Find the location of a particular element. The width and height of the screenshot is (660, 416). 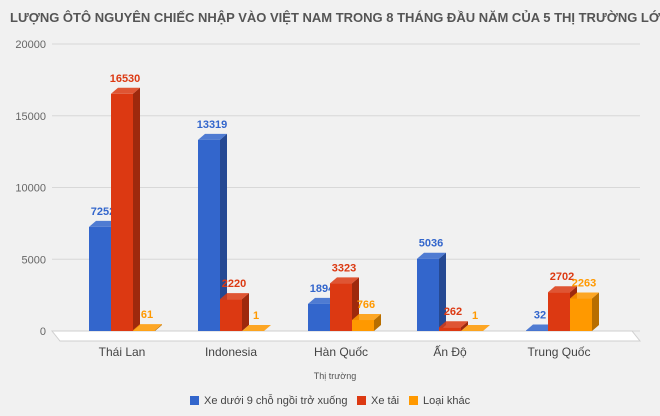

bar-thai-lan-xe-tai is located at coordinates (125, 209).